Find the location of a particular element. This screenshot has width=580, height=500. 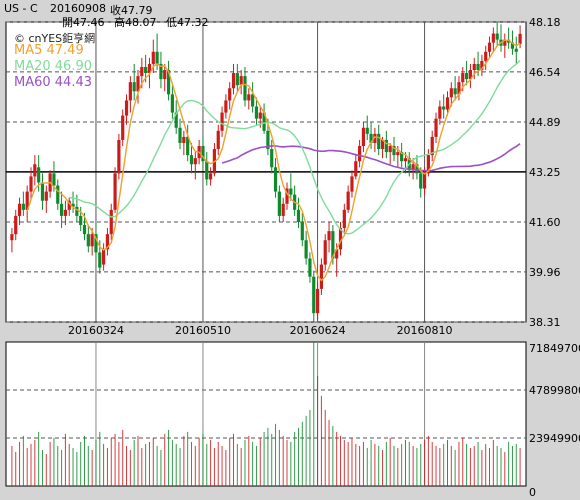

ma5-legend: MA5 47.49 is located at coordinates (49, 50).